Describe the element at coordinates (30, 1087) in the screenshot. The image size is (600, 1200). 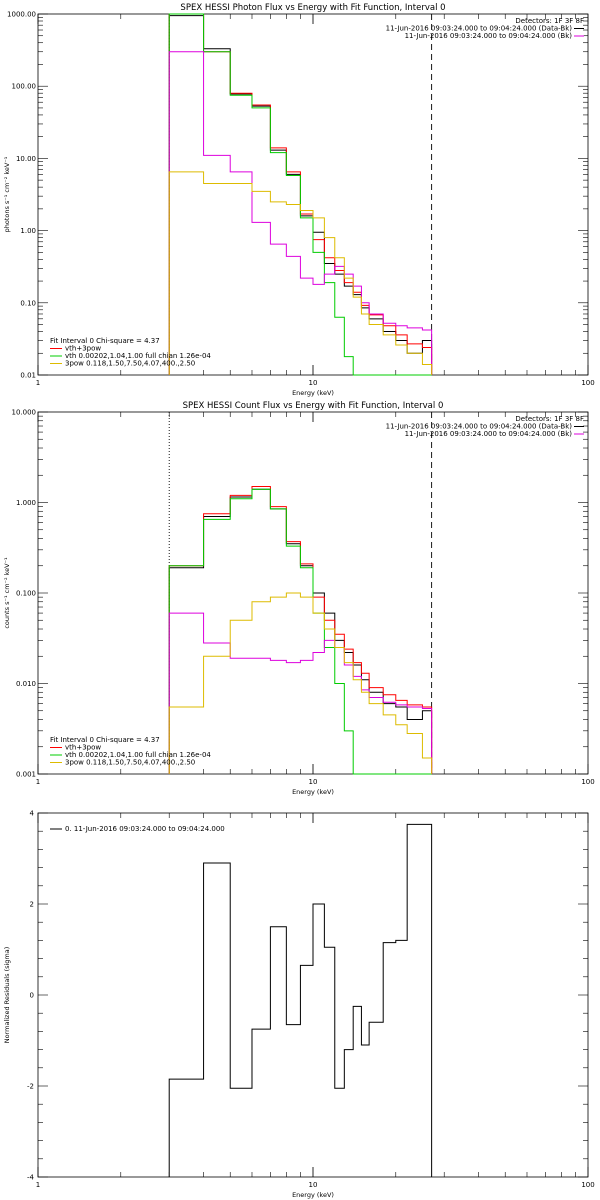
I see `y-tick-label: -2` at that location.